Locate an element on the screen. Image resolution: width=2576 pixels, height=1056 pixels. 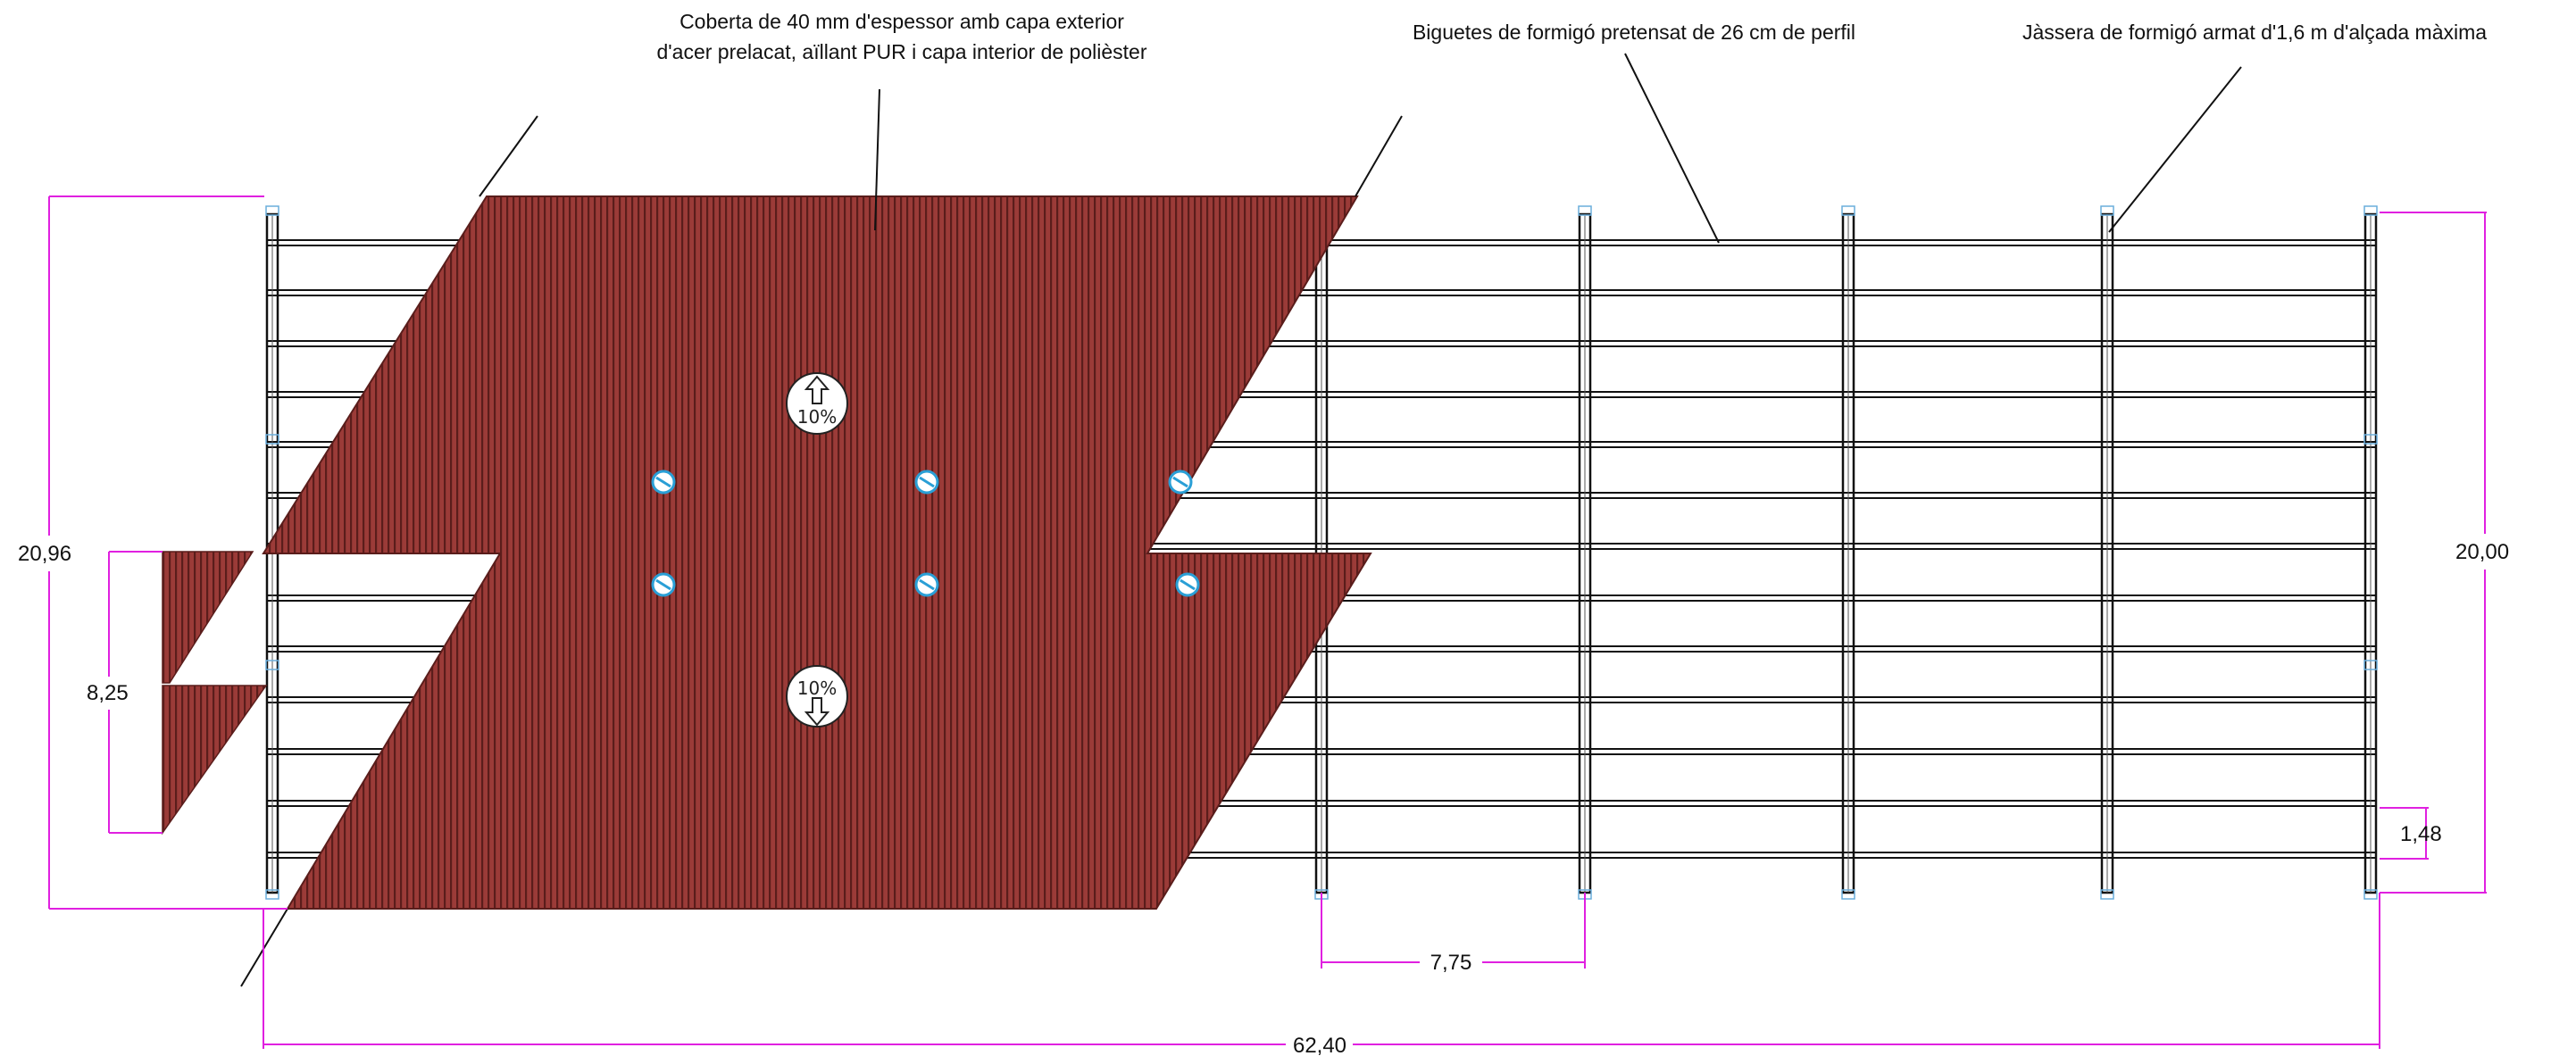
slope-arrow-up-icon is located at coordinates (817, 390).